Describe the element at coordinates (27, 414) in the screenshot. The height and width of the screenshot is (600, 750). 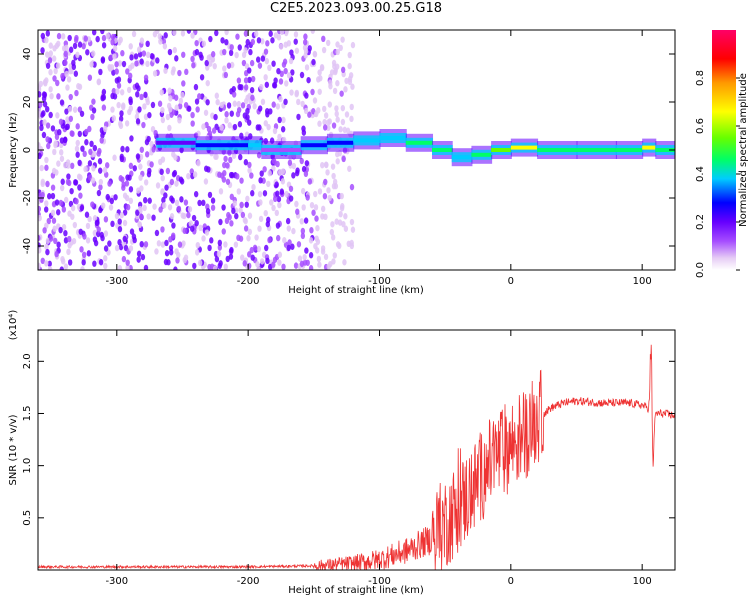
I see `y-tick-label: 1.5` at that location.